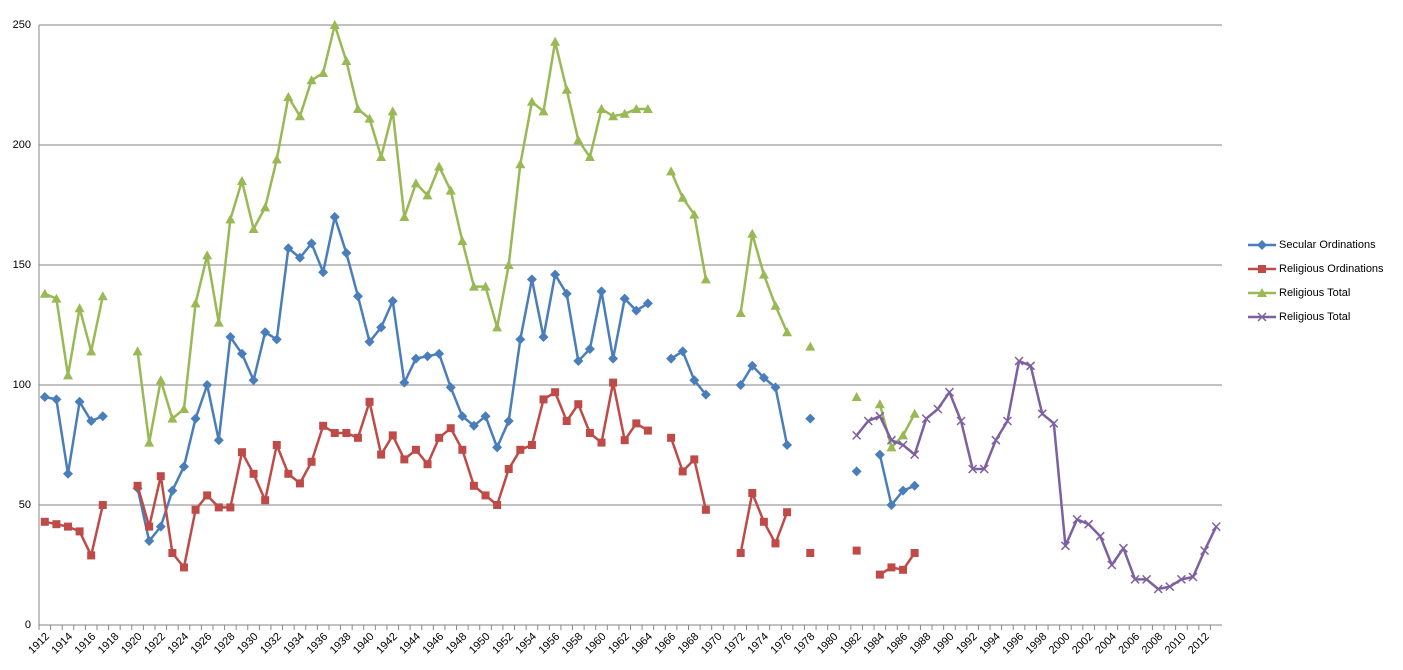 This screenshot has width=1403, height=670. What do you see at coordinates (341, 644) in the screenshot?
I see `x-tick-label: 1938` at bounding box center [341, 644].